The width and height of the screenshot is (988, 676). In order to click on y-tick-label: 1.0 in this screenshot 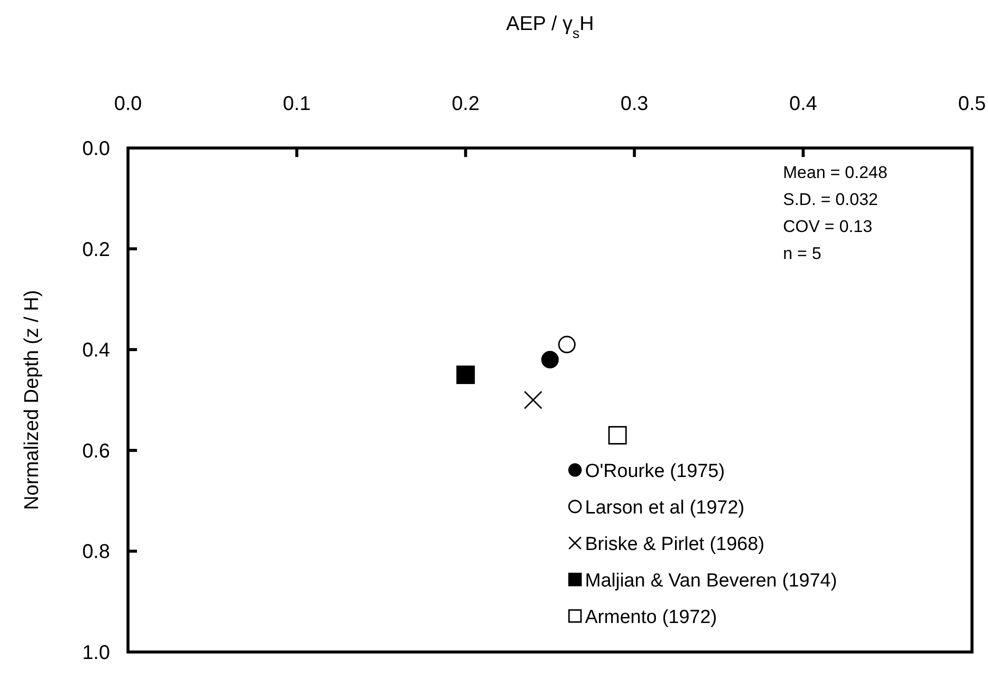, I will do `click(96, 653)`.